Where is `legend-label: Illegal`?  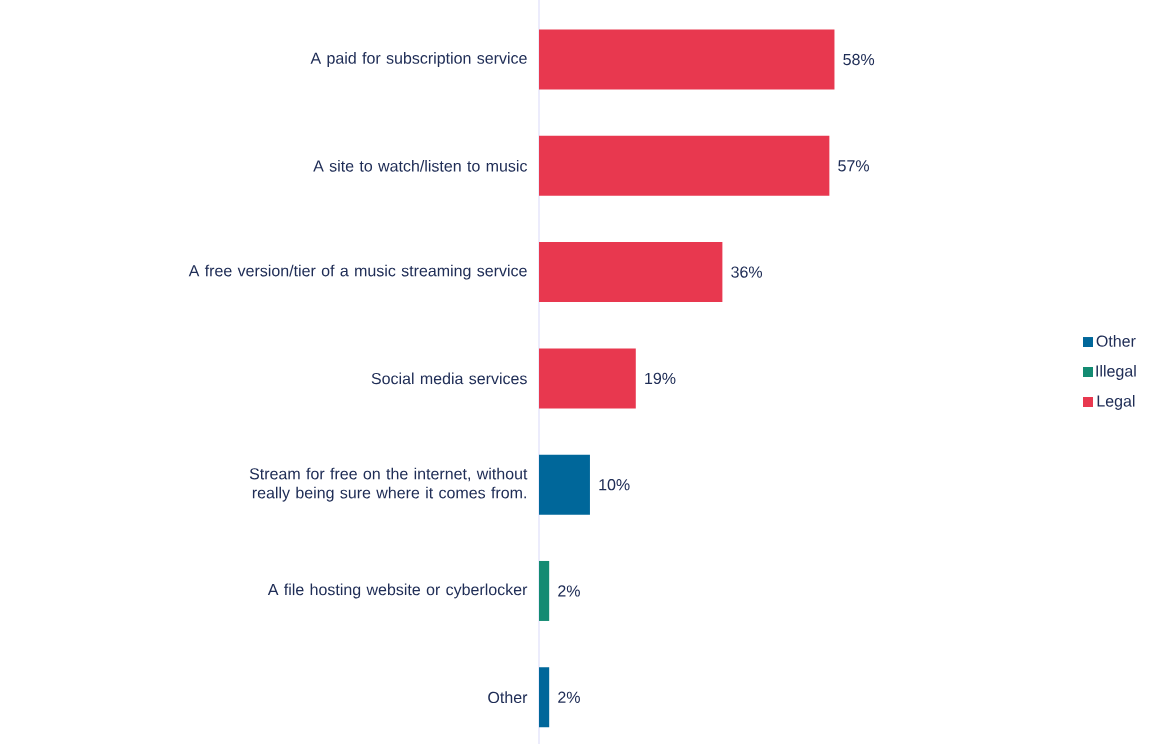 legend-label: Illegal is located at coordinates (1116, 372).